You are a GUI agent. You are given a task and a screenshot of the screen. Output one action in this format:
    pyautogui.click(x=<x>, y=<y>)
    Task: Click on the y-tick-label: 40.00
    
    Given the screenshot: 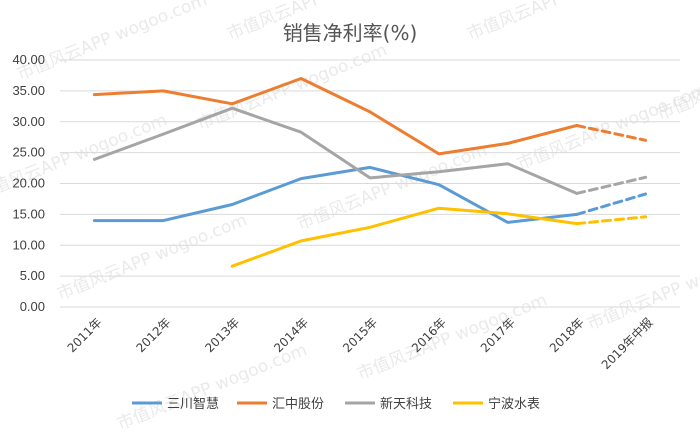 What is the action you would take?
    pyautogui.click(x=28, y=59)
    